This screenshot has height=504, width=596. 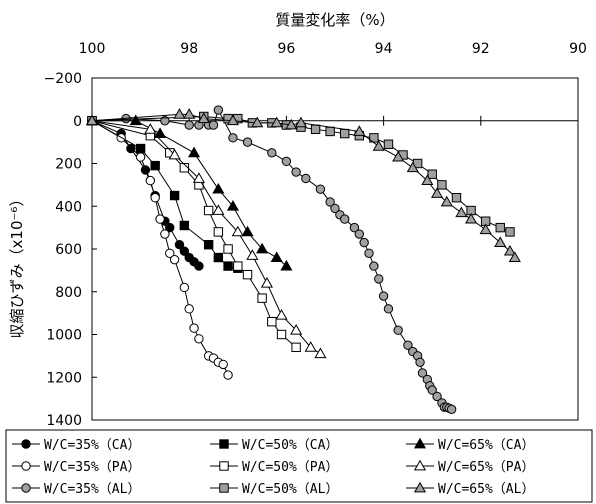 What do you see at coordinates (92, 445) in the screenshot?
I see `legend-label: W/C=35%（CA）` at bounding box center [92, 445].